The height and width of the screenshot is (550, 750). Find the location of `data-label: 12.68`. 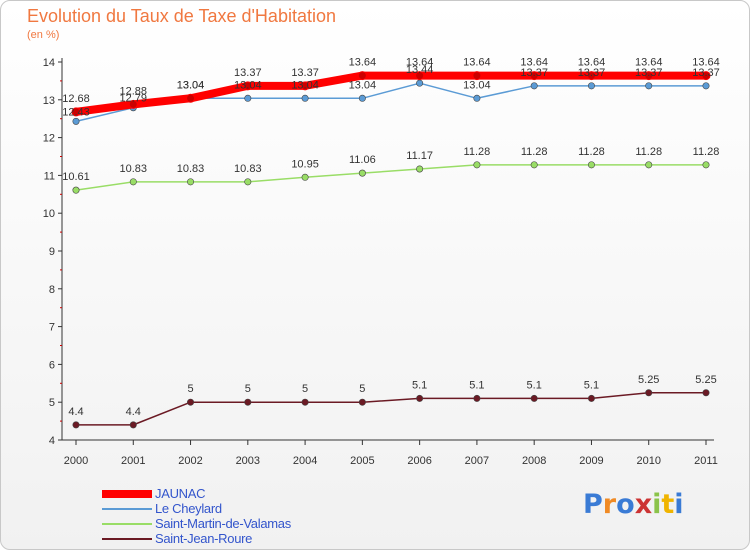

data-label: 12.68 is located at coordinates (76, 99).